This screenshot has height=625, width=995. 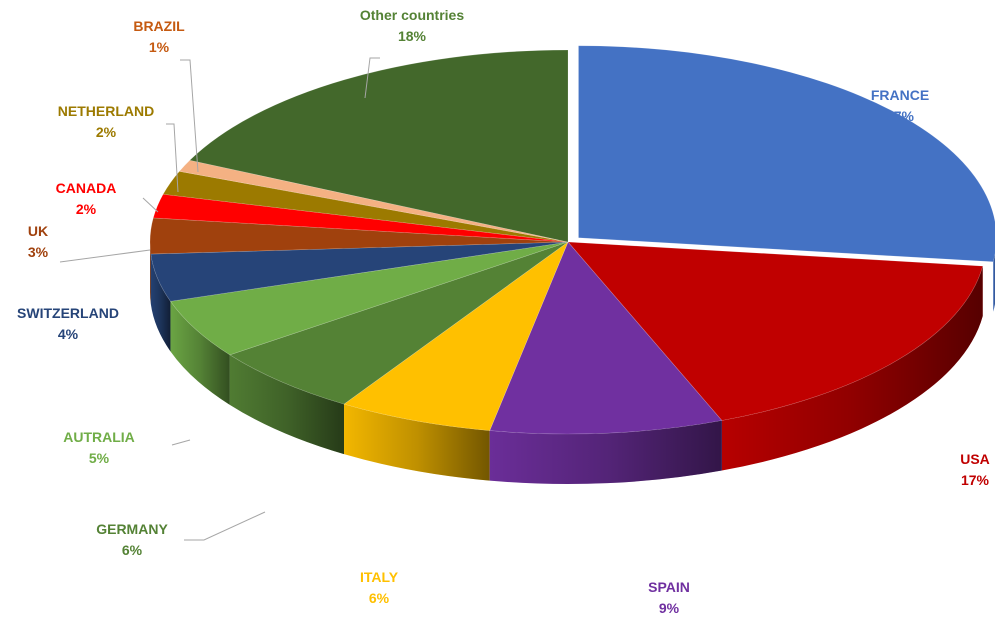 I want to click on pie-slice-usa, so click(x=775, y=331).